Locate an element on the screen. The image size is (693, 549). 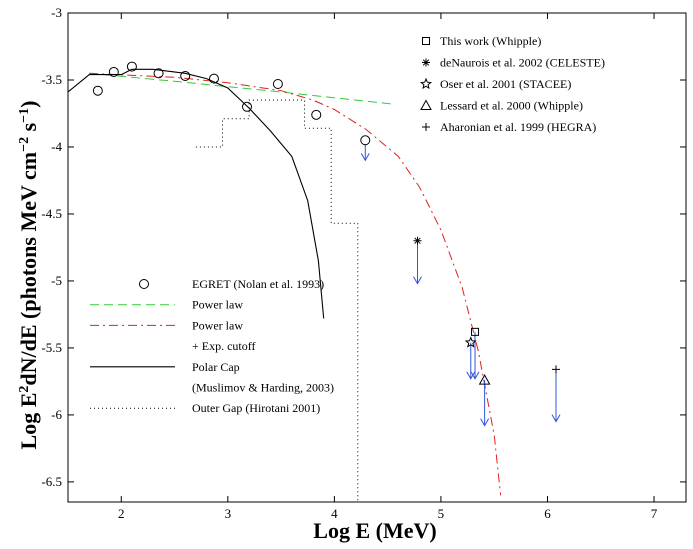
y-tick-label: -6 is located at coordinates (56, 414).